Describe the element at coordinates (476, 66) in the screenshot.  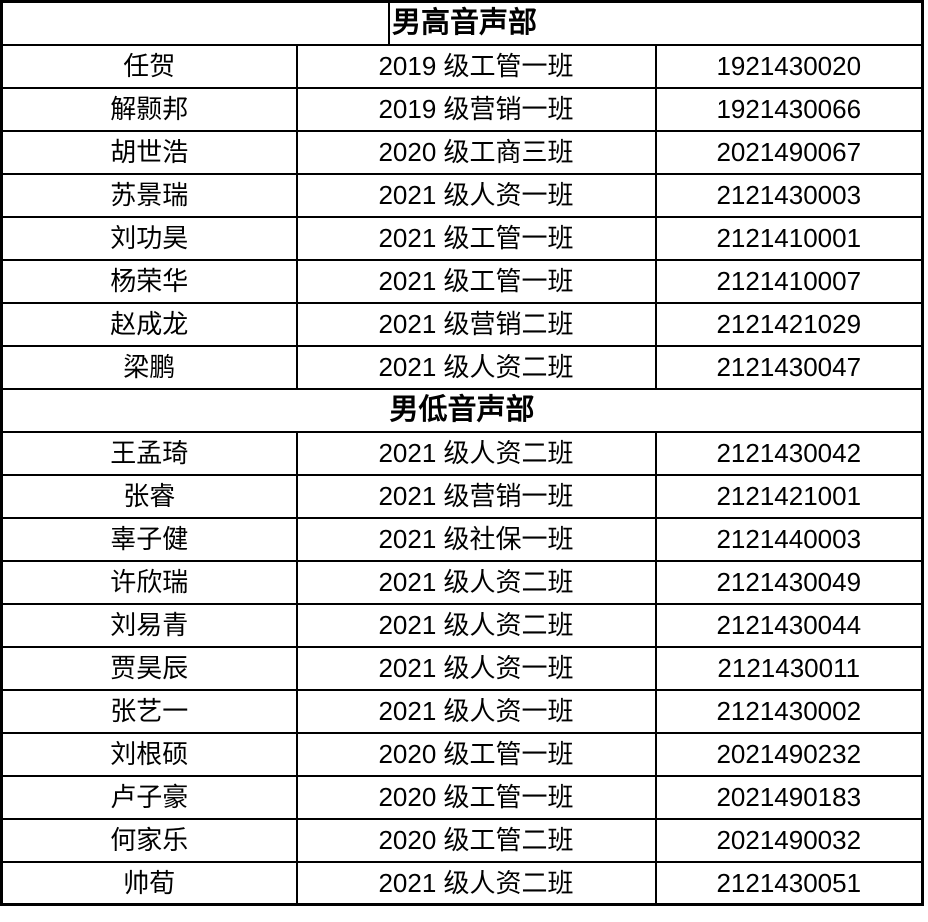
I see `class-cell: 2019 级工管一班` at that location.